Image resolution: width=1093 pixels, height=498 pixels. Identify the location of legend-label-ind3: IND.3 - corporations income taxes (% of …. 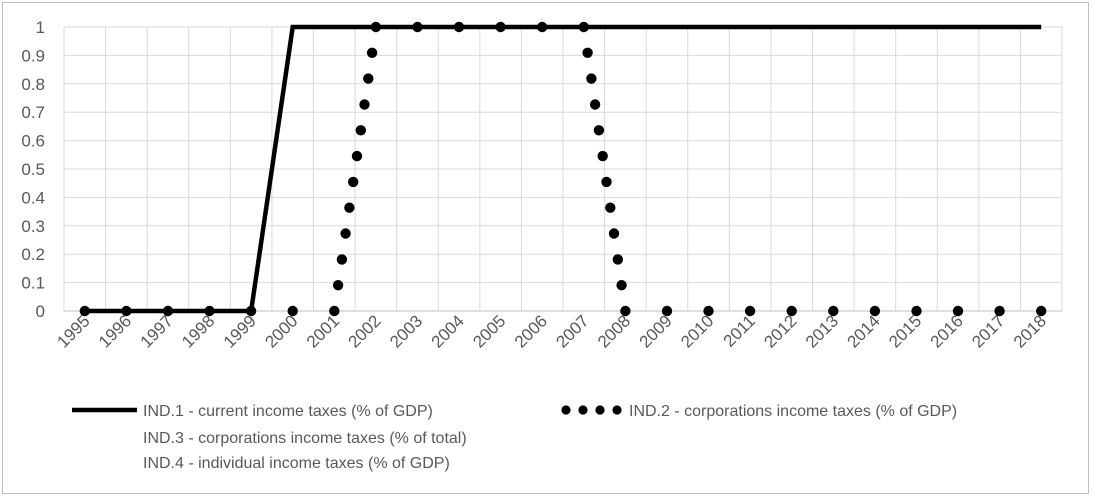
(305, 438).